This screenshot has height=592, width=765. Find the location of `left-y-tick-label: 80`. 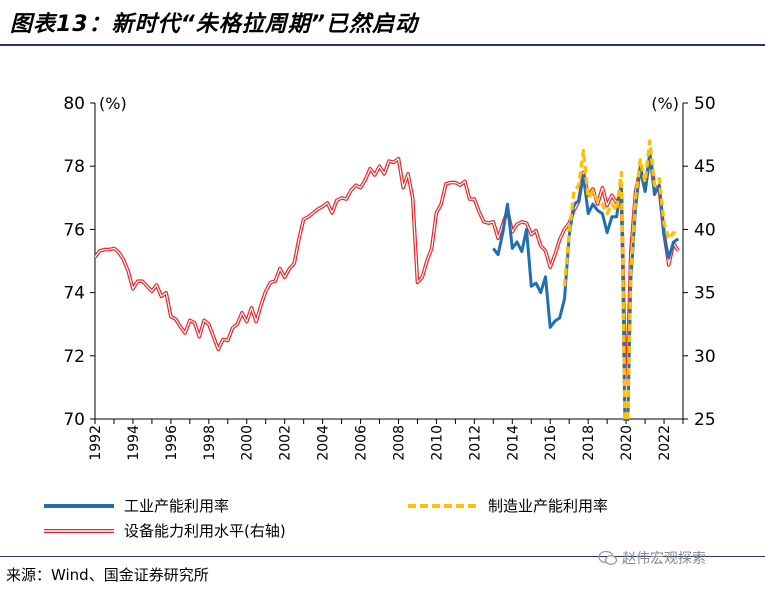

left-y-tick-label: 80 is located at coordinates (74, 104).